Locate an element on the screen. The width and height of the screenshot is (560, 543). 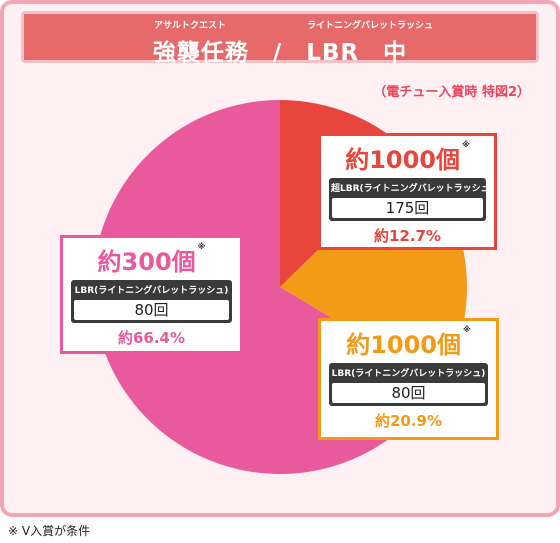
slice-mode: 超LBR(ライトニングバレットラッシュ) is located at coordinates (411, 187).